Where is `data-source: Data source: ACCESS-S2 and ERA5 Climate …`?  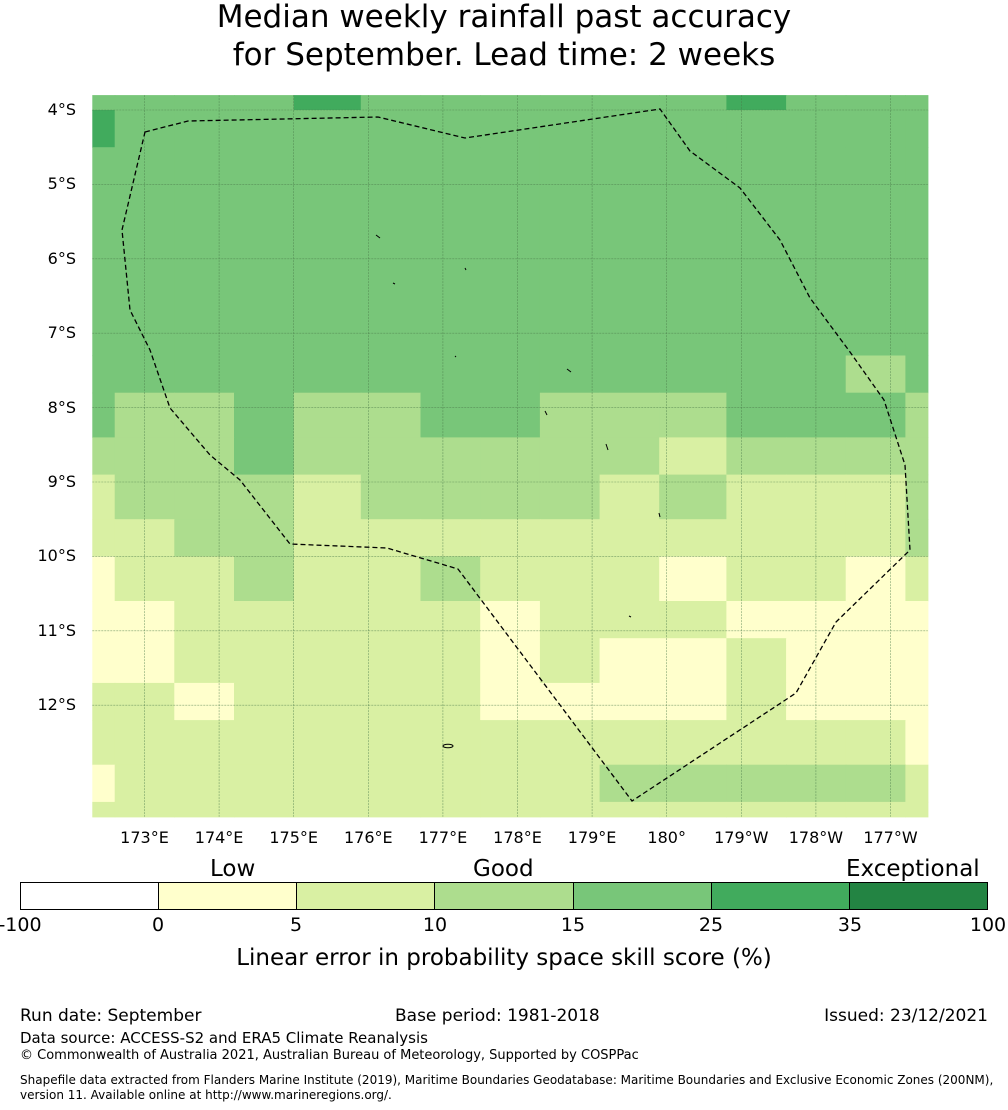
data-source: Data source: ACCESS-S2 and ERA5 Climate … is located at coordinates (224, 1038).